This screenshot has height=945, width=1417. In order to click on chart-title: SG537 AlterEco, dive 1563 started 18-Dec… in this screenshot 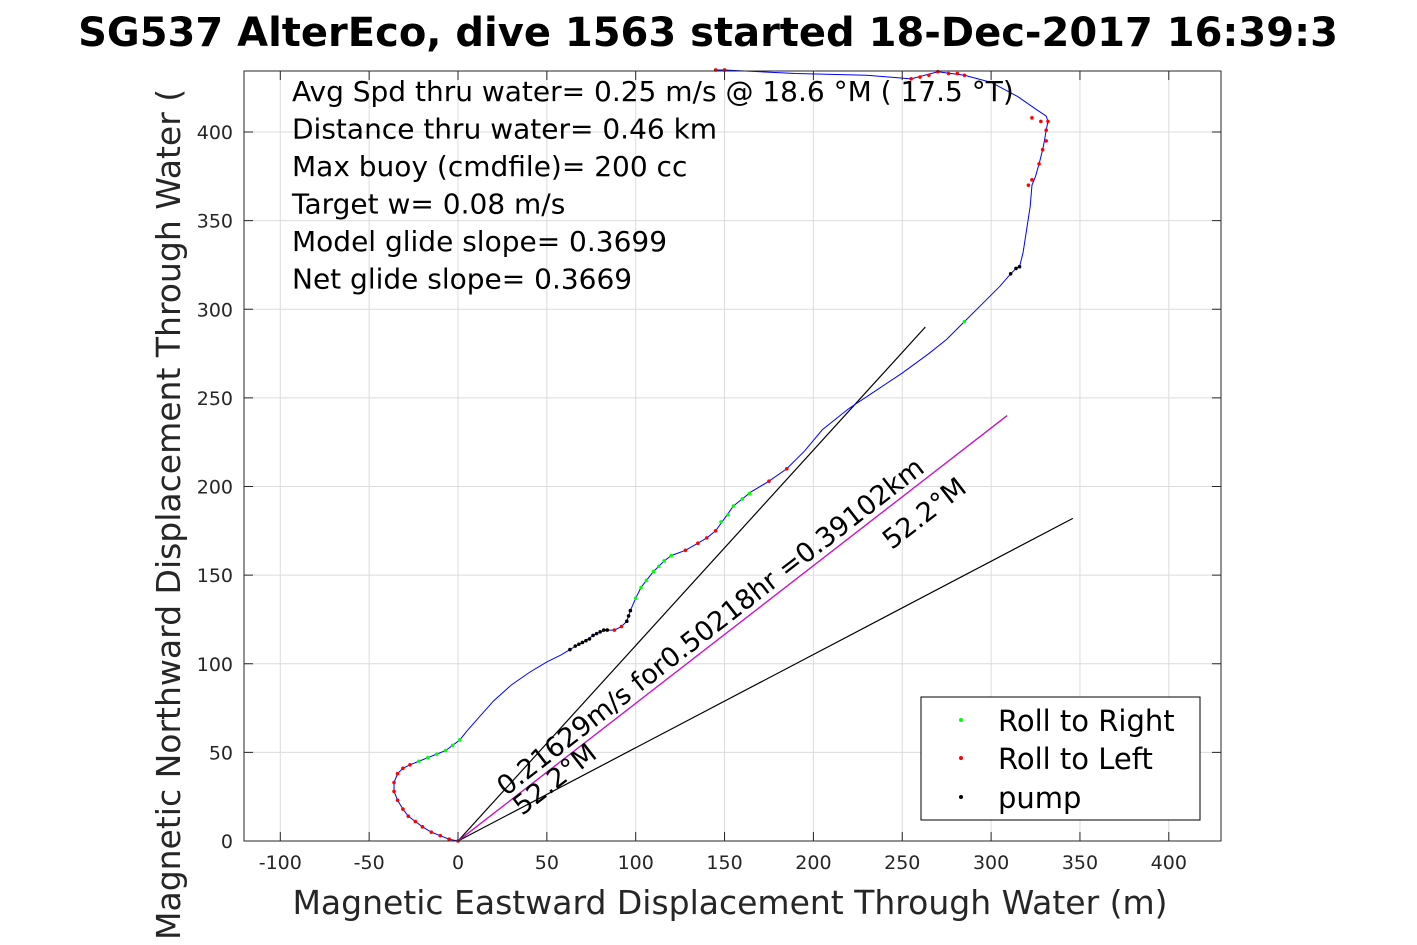, I will do `click(708, 33)`.